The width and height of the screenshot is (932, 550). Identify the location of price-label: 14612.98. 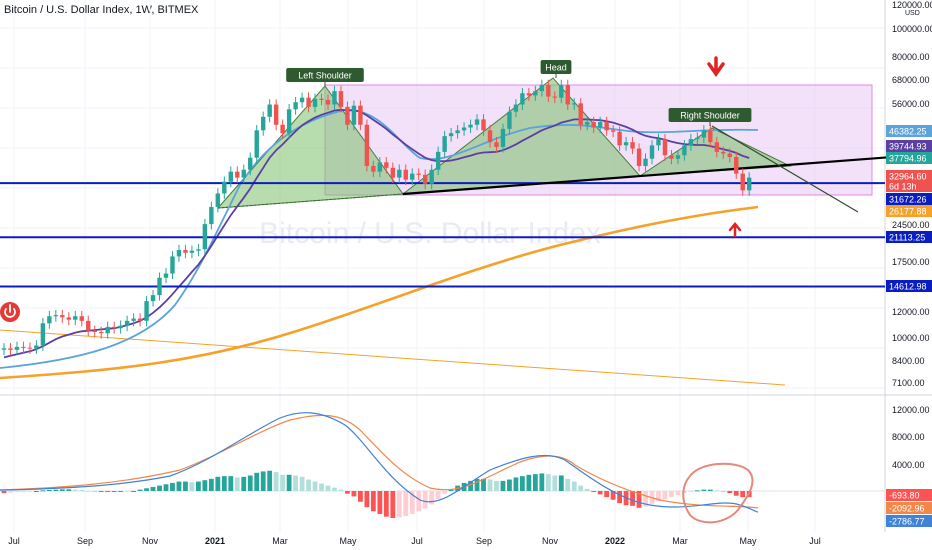
(908, 287).